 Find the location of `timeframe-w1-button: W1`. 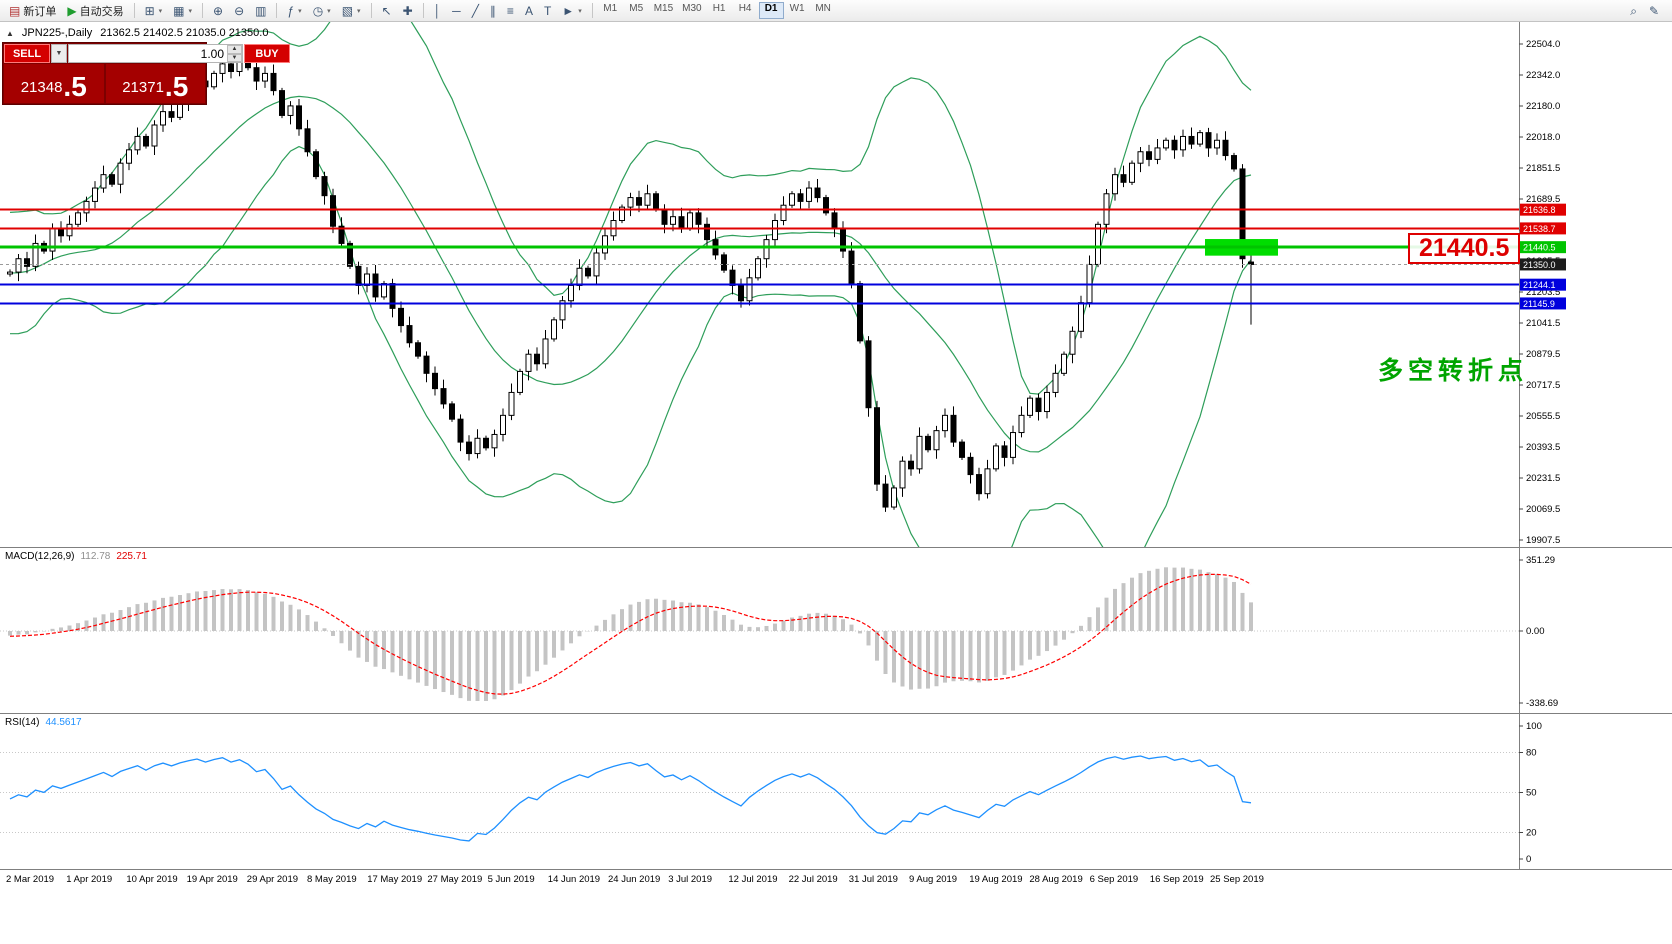

timeframe-w1-button: W1 is located at coordinates (797, 8).